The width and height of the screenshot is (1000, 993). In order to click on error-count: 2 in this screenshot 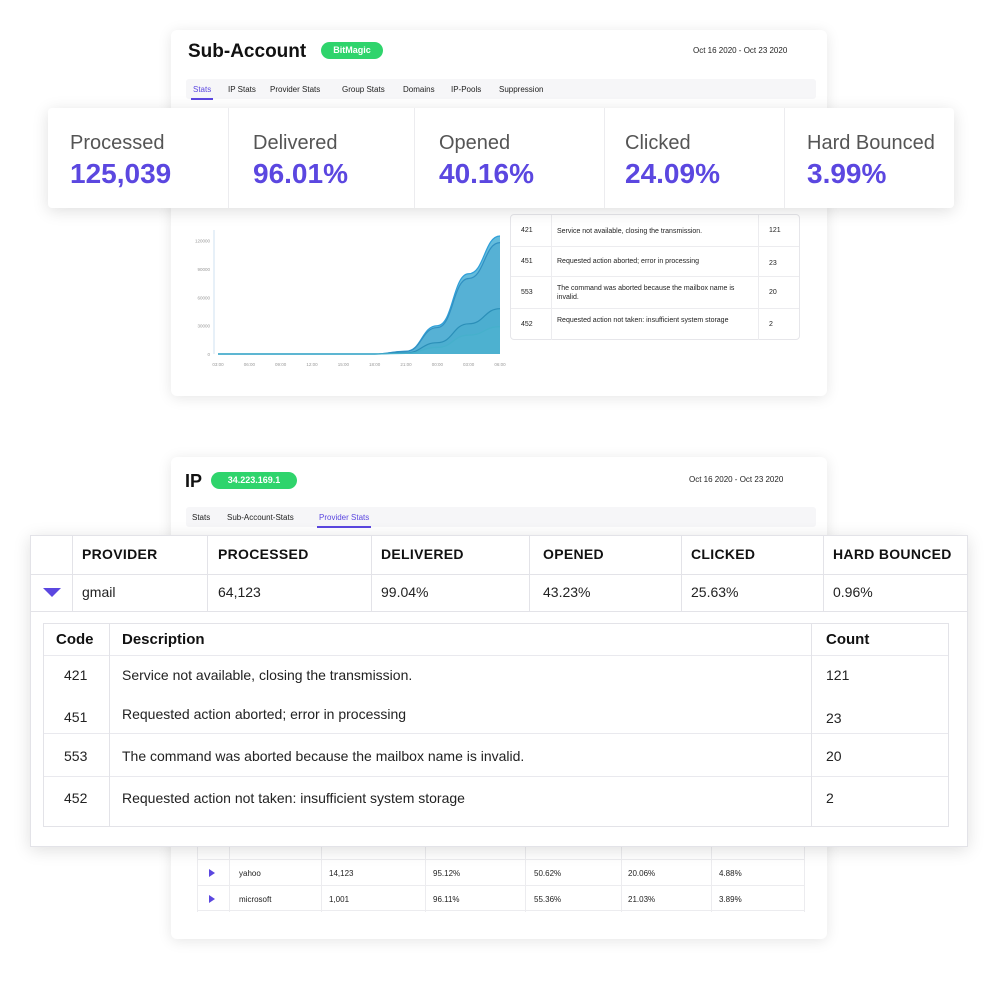, I will do `click(830, 798)`.